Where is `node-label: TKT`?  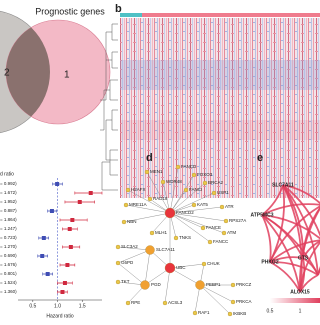
node-label: TKT is located at coordinates (125, 281).